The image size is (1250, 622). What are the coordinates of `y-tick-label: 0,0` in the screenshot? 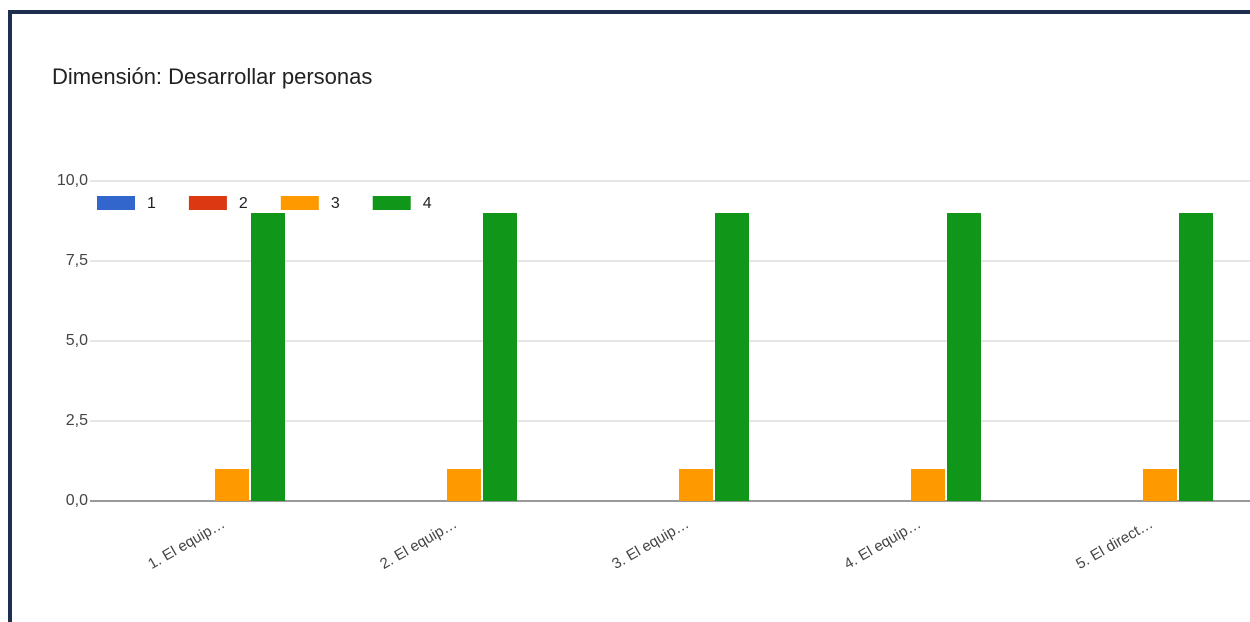 It's located at (77, 500).